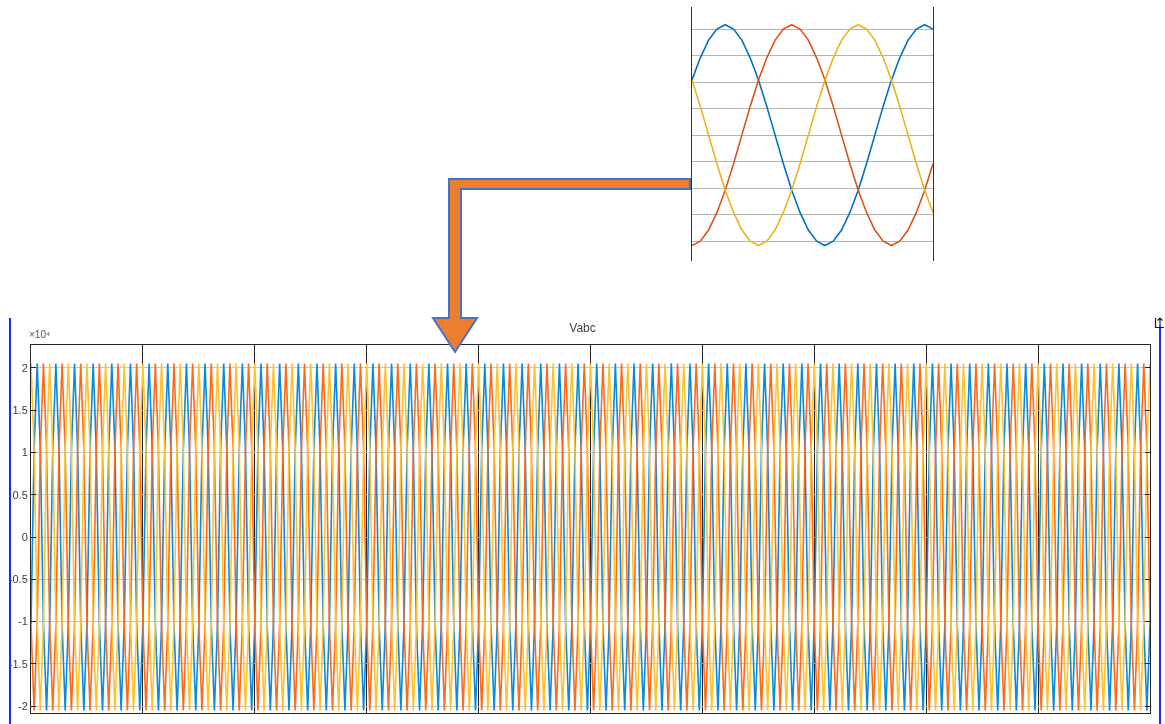 The width and height of the screenshot is (1165, 724). Describe the element at coordinates (24, 536) in the screenshot. I see `y-tick-label: 0` at that location.